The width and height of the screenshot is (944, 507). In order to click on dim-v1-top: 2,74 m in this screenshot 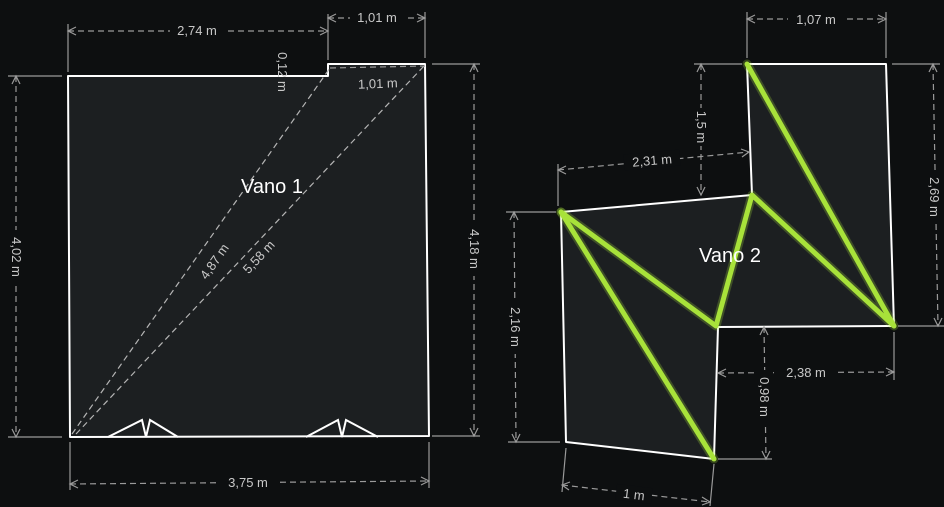, I will do `click(198, 43)`.